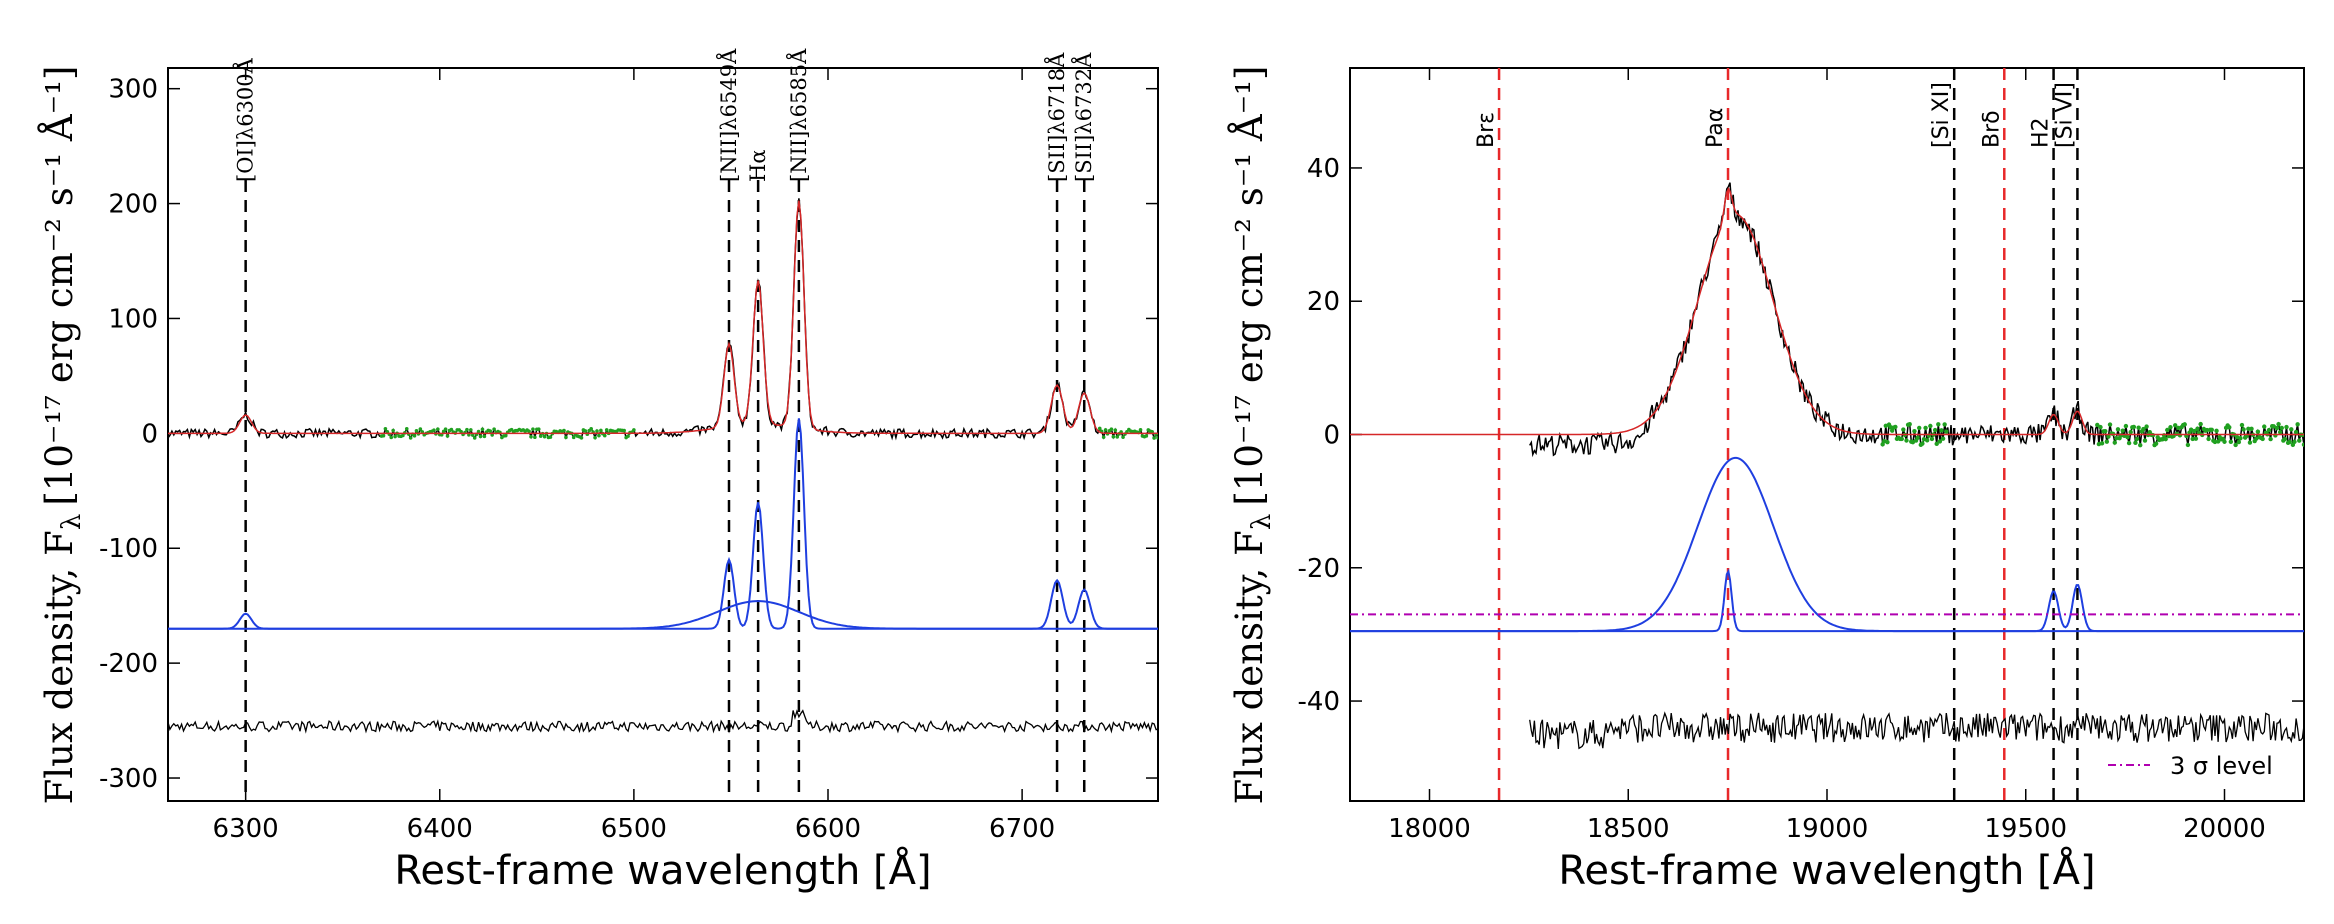 The width and height of the screenshot is (2334, 924). What do you see at coordinates (1323, 302) in the screenshot?
I see `y-tick-label: 20` at bounding box center [1323, 302].